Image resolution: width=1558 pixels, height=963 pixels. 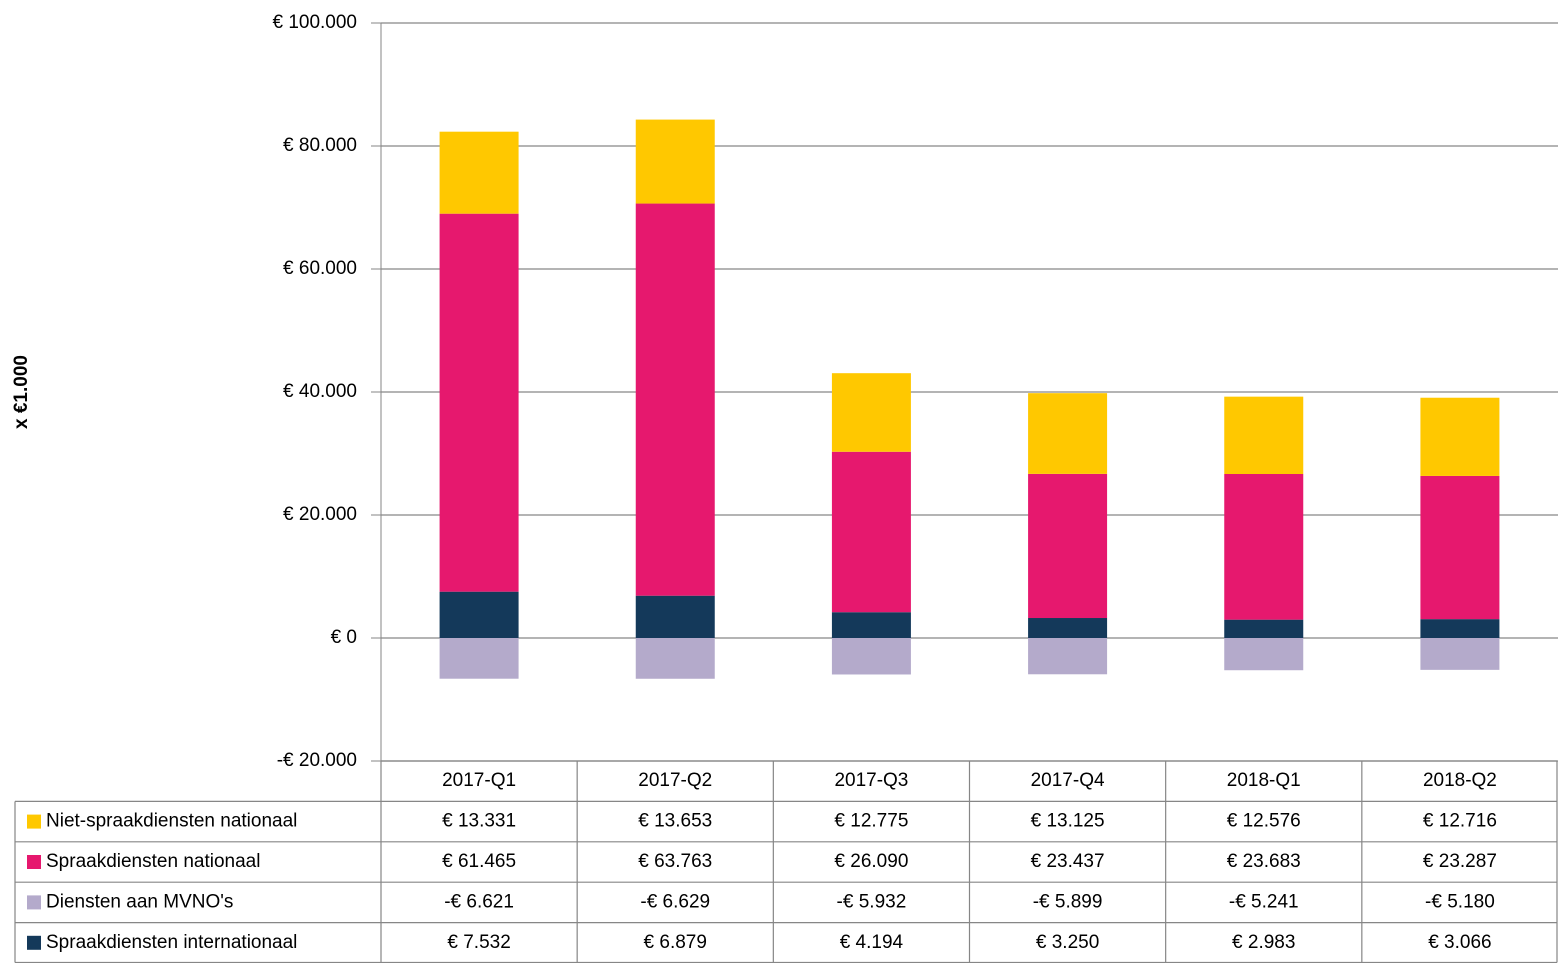 I want to click on table-cell: € 13.125, so click(x=1068, y=821).